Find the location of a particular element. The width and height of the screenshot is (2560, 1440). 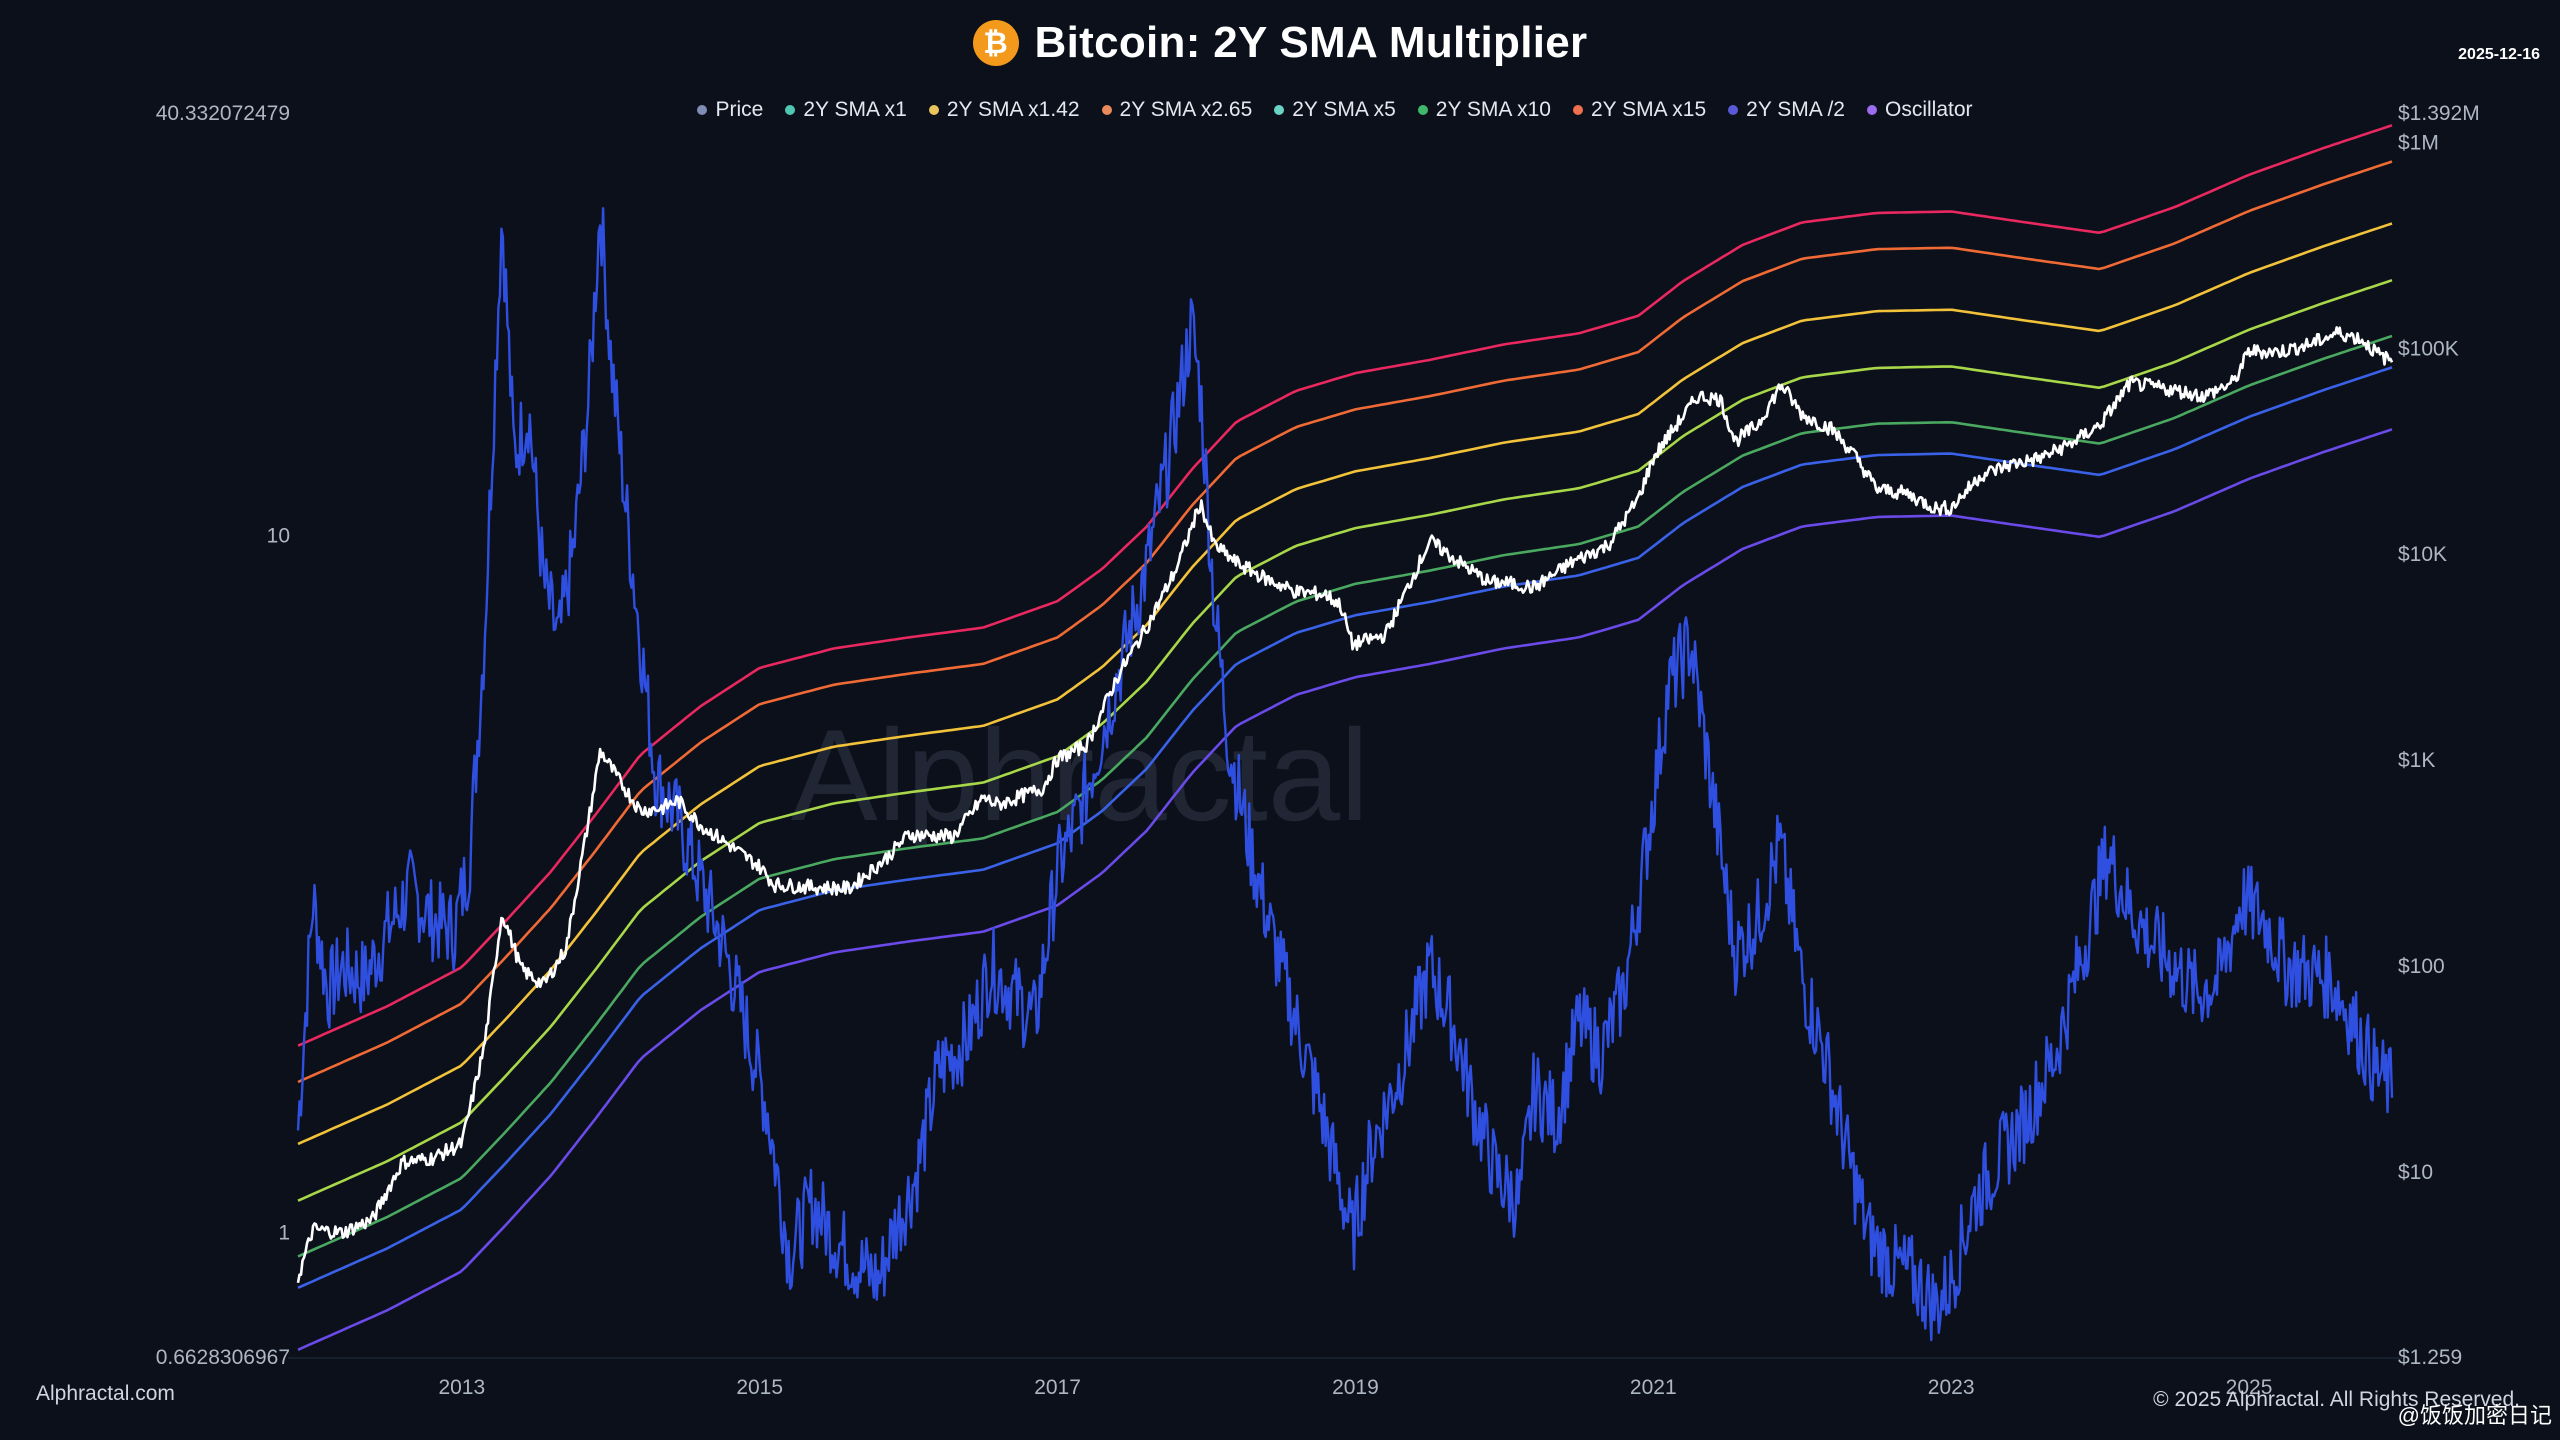

legend-label: Price is located at coordinates (739, 109).